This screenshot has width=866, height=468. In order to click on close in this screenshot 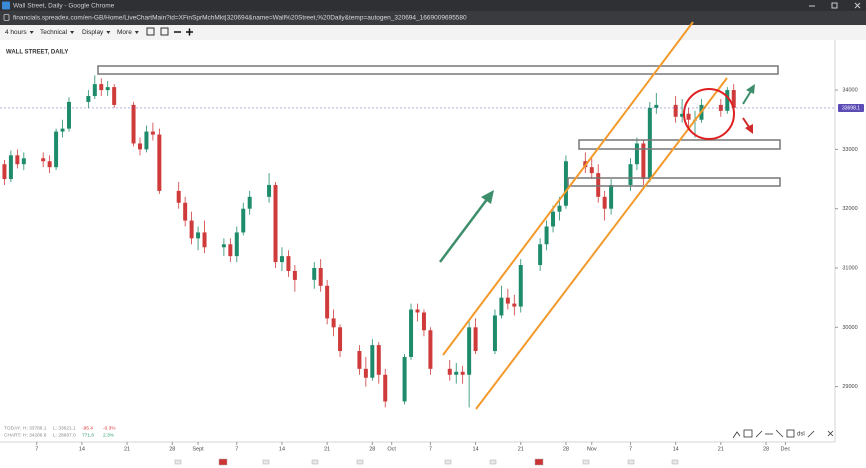, I will do `click(857, 5)`.